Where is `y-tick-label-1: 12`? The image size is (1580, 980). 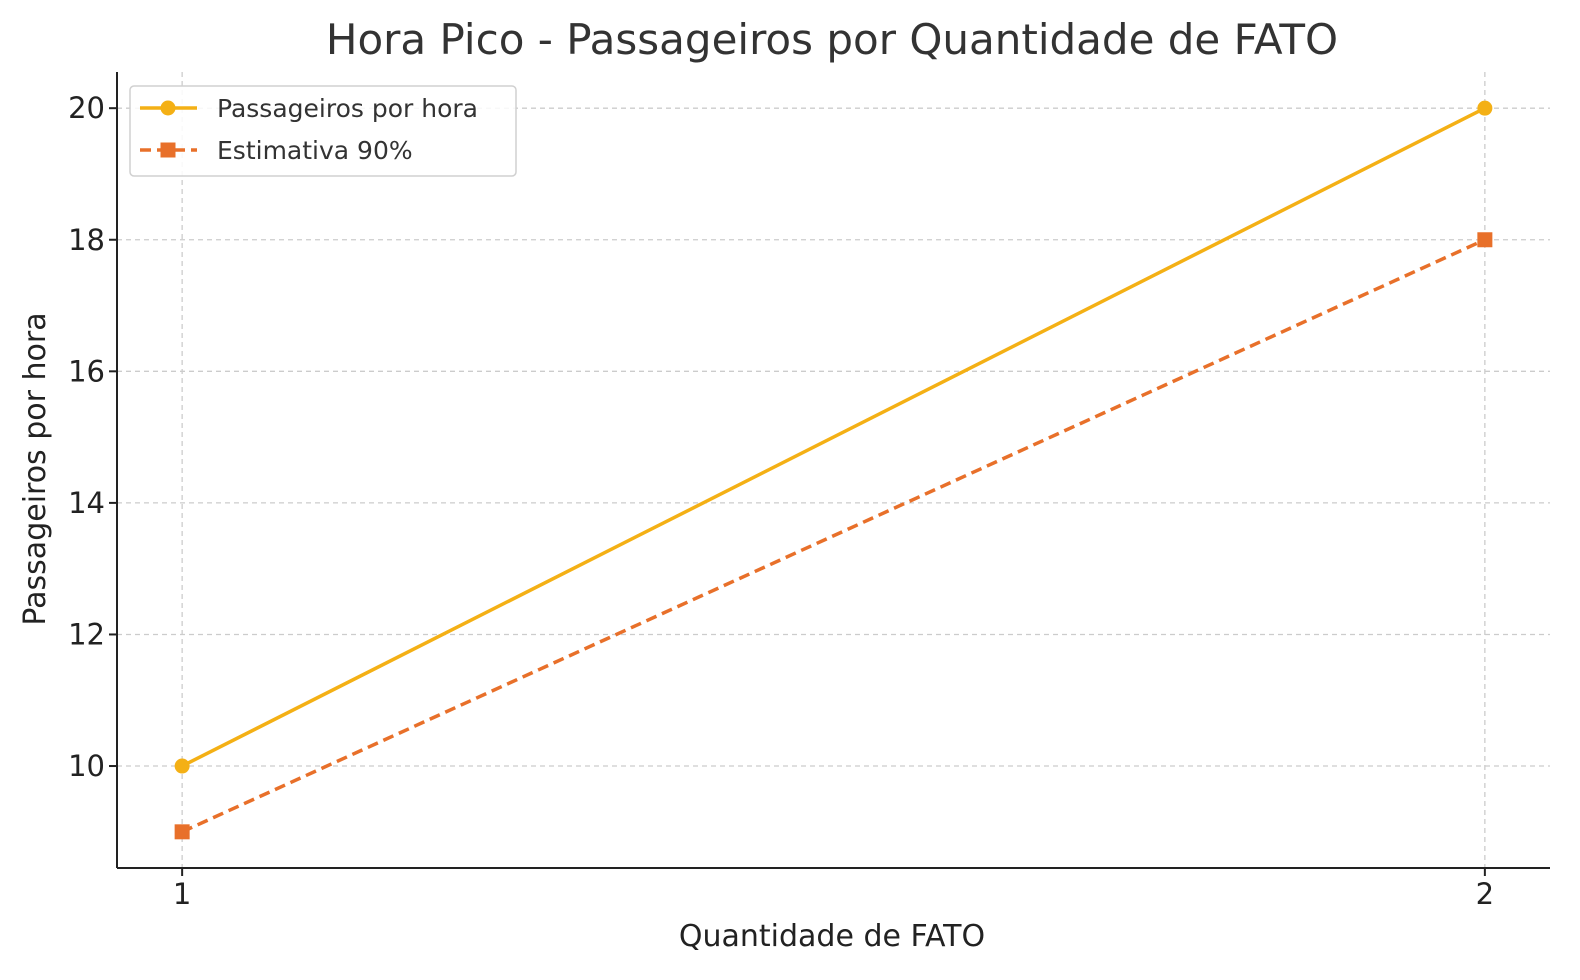 y-tick-label-1: 12 is located at coordinates (86, 634).